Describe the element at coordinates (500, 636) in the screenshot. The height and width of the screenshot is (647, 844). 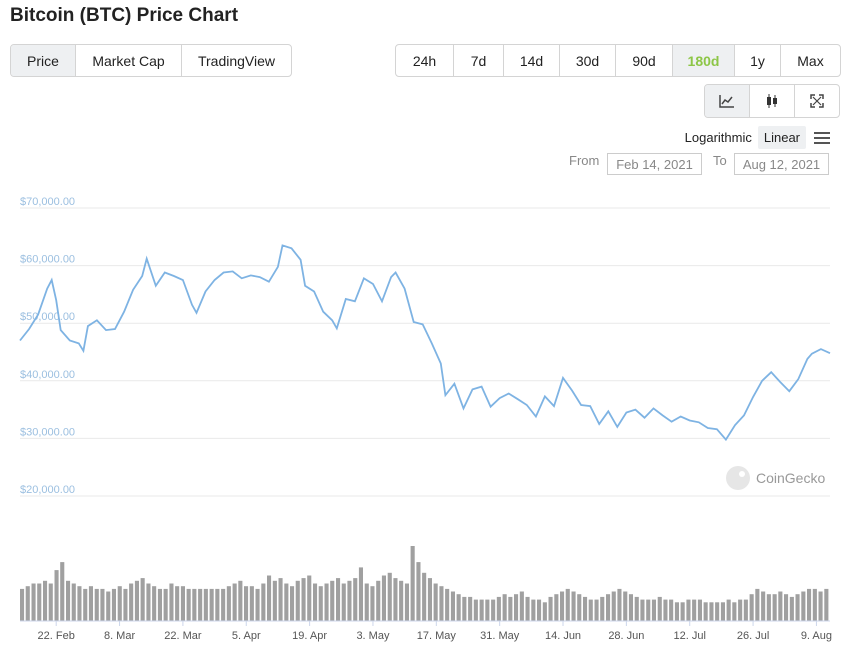
I see `x-tick-label: 31. May` at that location.